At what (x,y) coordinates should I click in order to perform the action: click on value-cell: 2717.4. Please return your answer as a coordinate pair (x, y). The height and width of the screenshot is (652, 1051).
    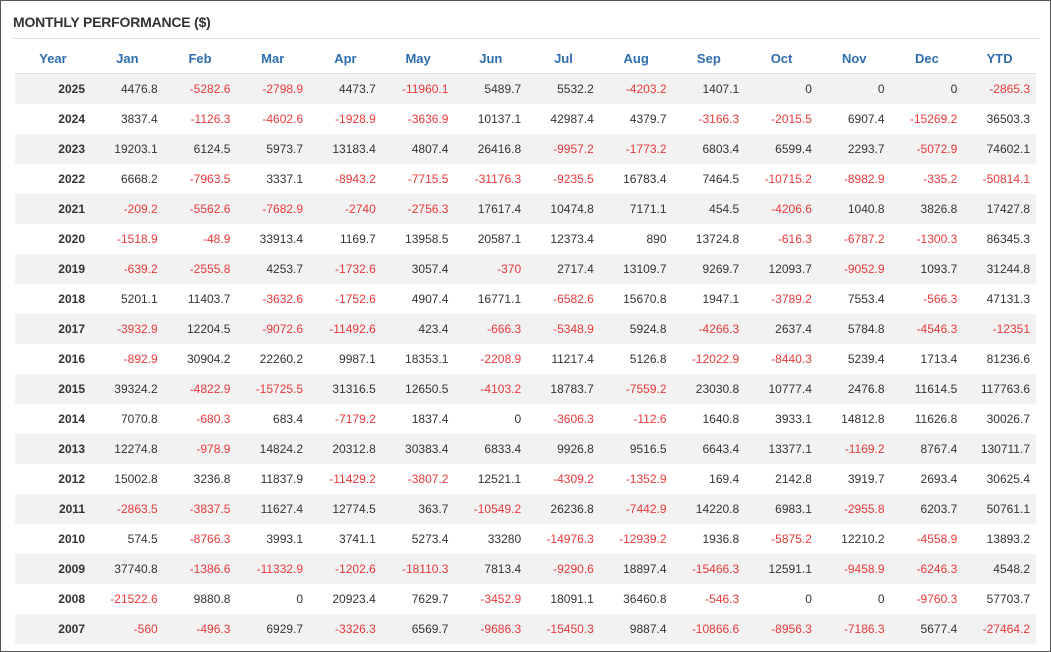
    Looking at the image, I should click on (563, 269).